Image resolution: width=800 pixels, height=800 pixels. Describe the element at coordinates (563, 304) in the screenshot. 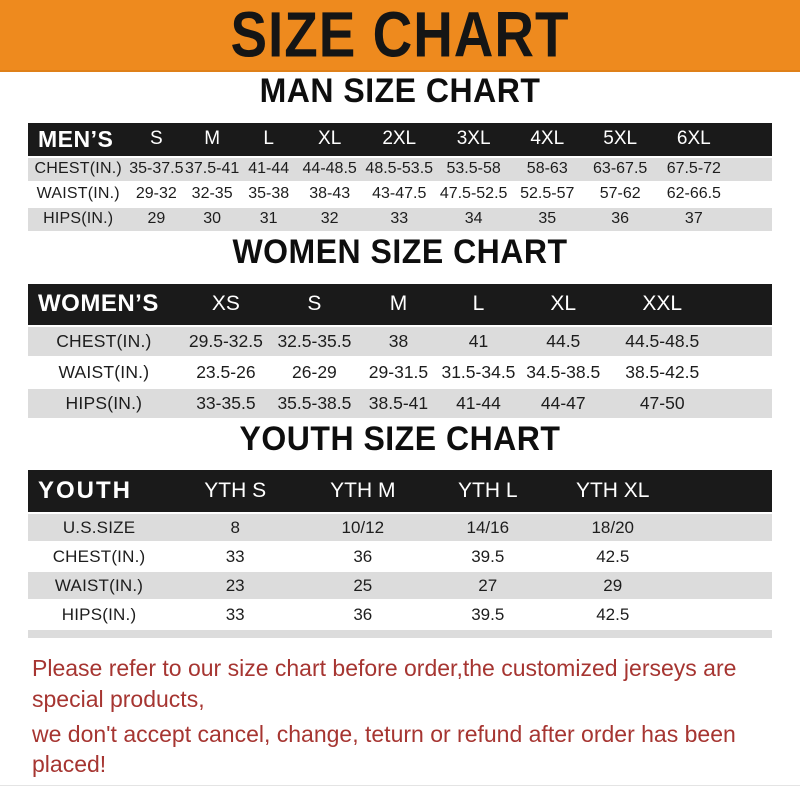

I see `size-column-header: XL` at that location.